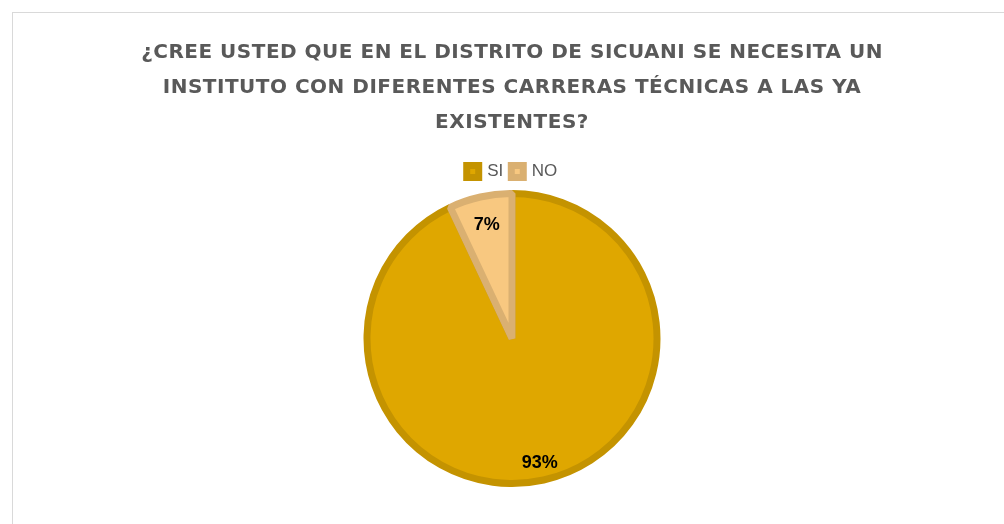  I want to click on legend-label: SI, so click(495, 171).